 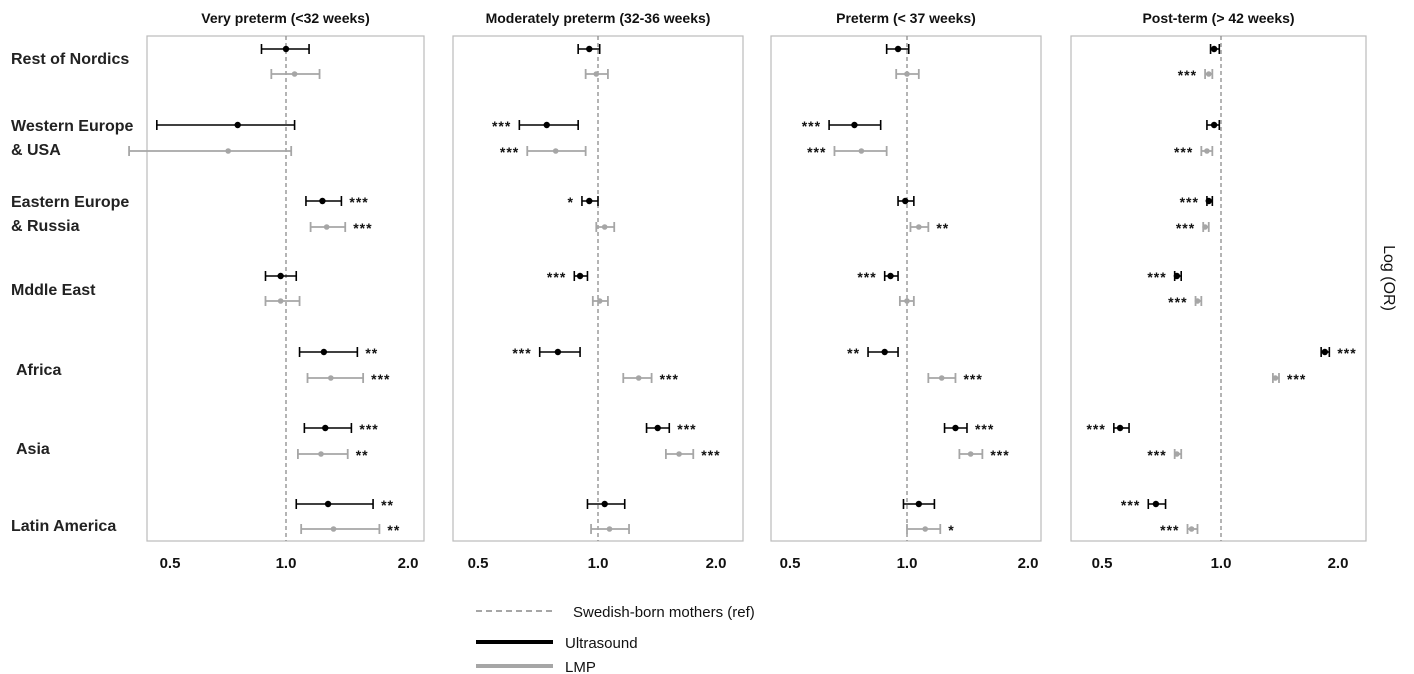 What do you see at coordinates (664, 612) in the screenshot?
I see `legend-label: Swedish-born mothers (ref)` at bounding box center [664, 612].